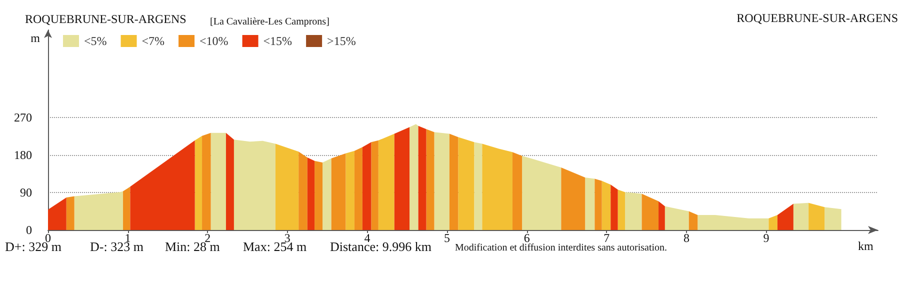 The image size is (906, 282). I want to click on x-tick-label: 9, so click(766, 238).